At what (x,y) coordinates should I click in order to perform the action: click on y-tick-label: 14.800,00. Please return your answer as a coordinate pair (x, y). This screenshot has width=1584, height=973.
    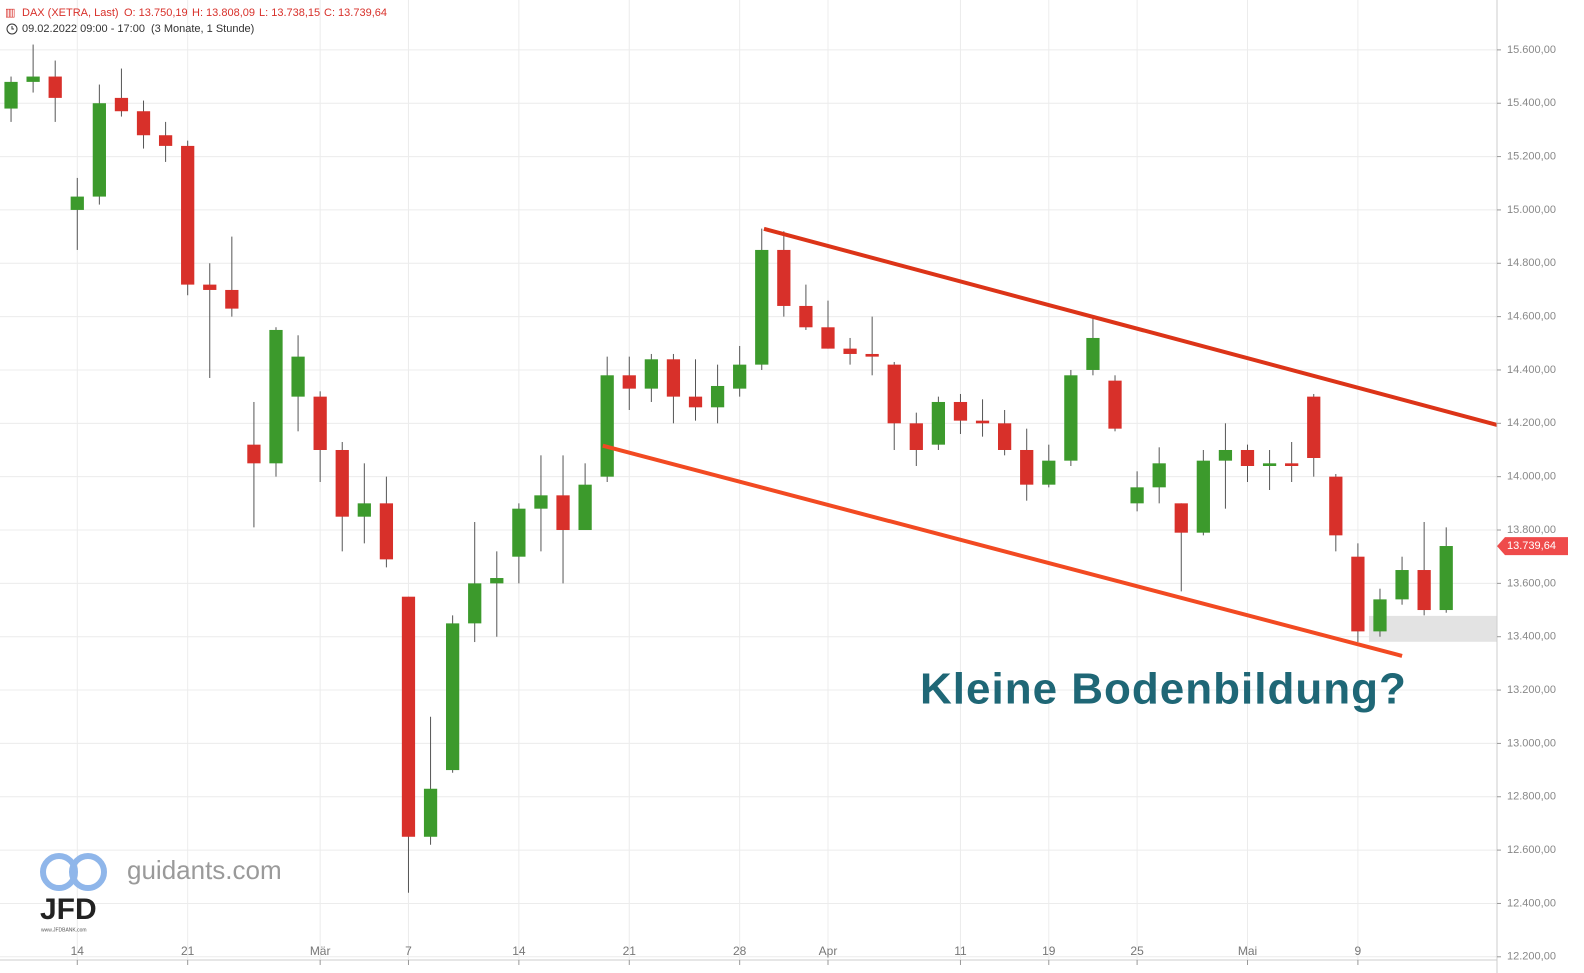
    Looking at the image, I should click on (1531, 263).